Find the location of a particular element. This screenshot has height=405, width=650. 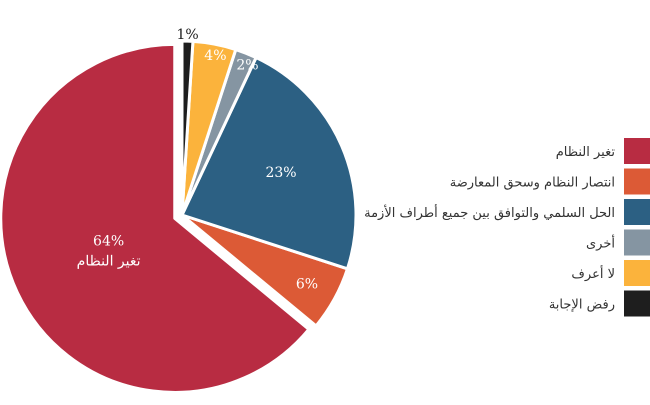

slice-value-label: 2% is located at coordinates (247, 66).